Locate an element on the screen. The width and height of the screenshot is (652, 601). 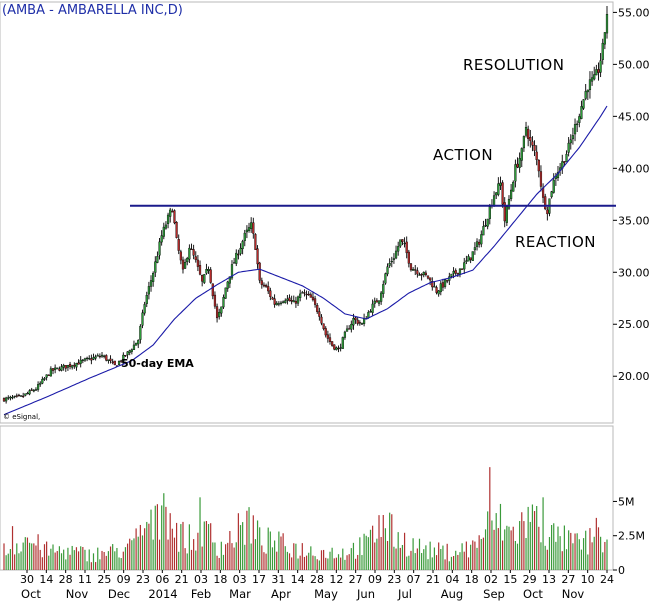
volume-tick-label: 5M is located at coordinates (626, 501).